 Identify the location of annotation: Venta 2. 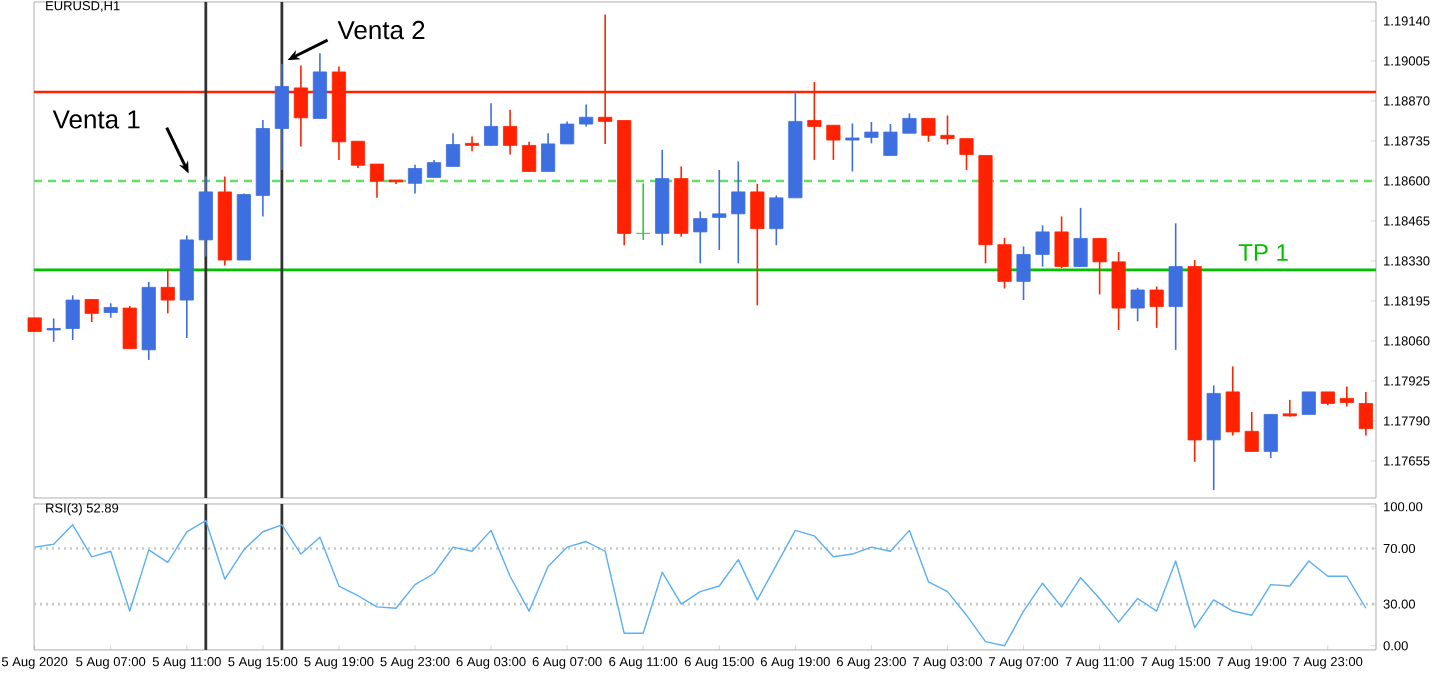
(381, 30).